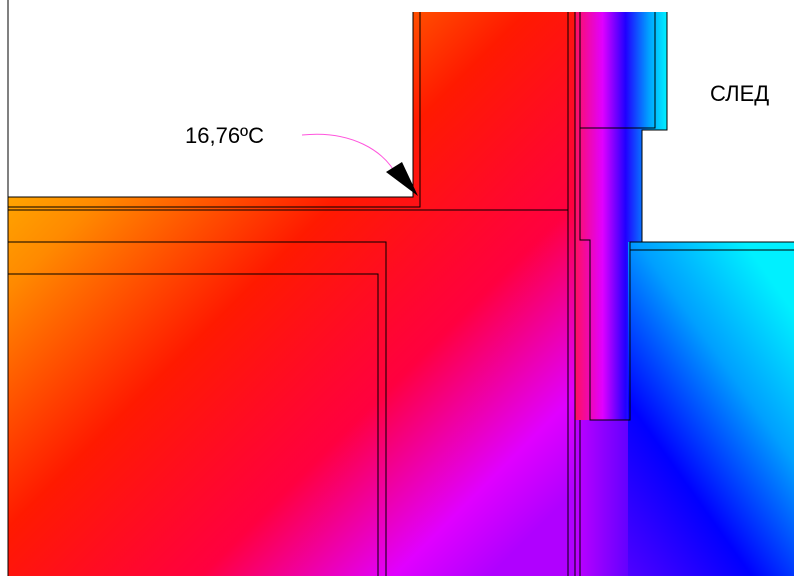 The height and width of the screenshot is (576, 794). Describe the element at coordinates (402, 179) in the screenshot. I see `arrowhead` at that location.